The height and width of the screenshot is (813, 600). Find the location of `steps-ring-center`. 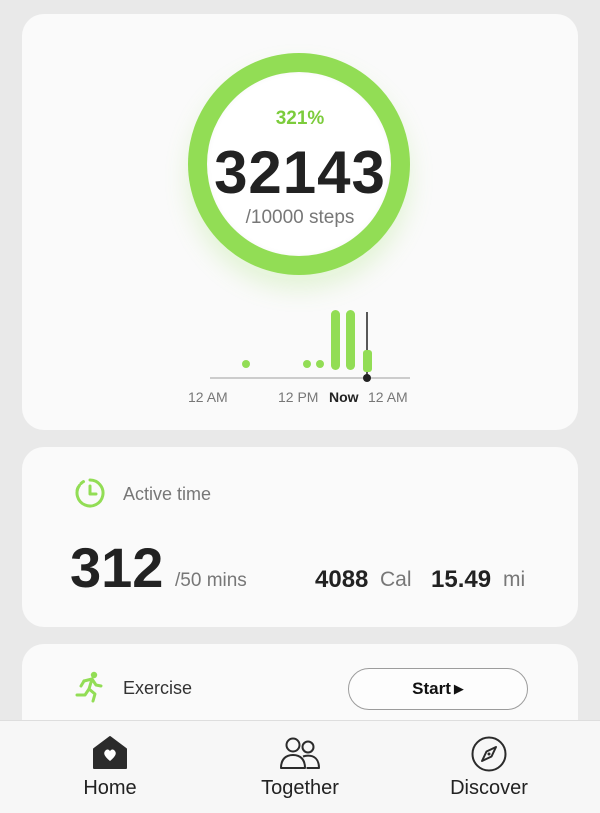

steps-ring-center is located at coordinates (299, 164).